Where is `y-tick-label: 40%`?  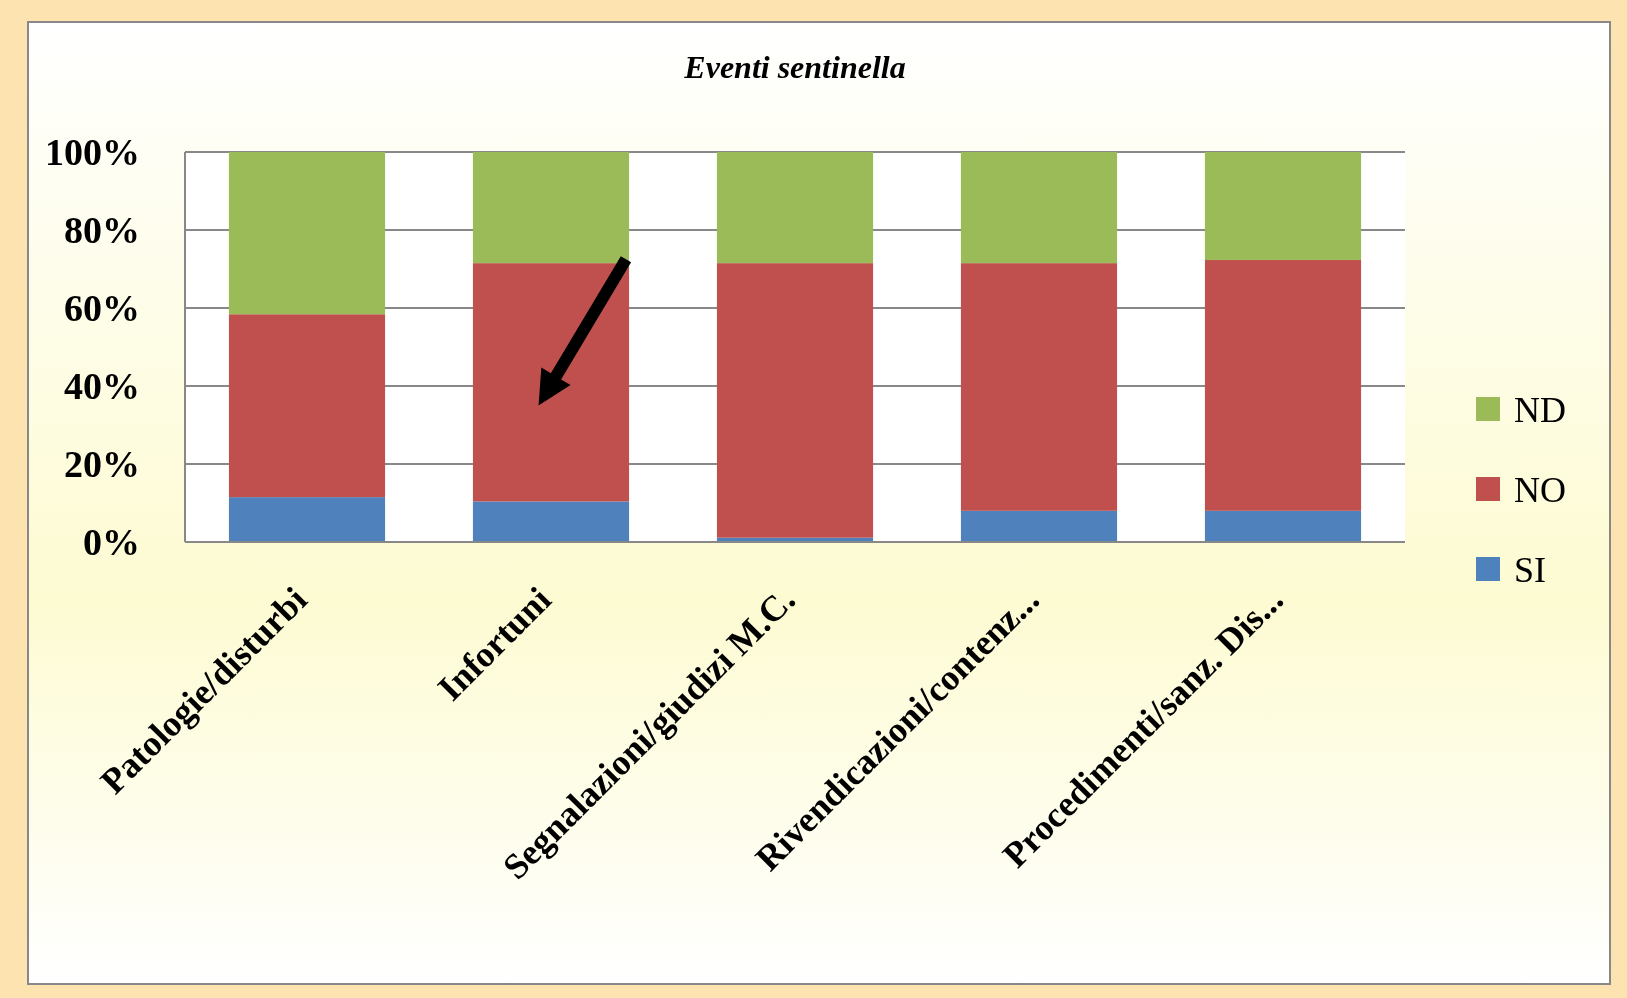 y-tick-label: 40% is located at coordinates (102, 386).